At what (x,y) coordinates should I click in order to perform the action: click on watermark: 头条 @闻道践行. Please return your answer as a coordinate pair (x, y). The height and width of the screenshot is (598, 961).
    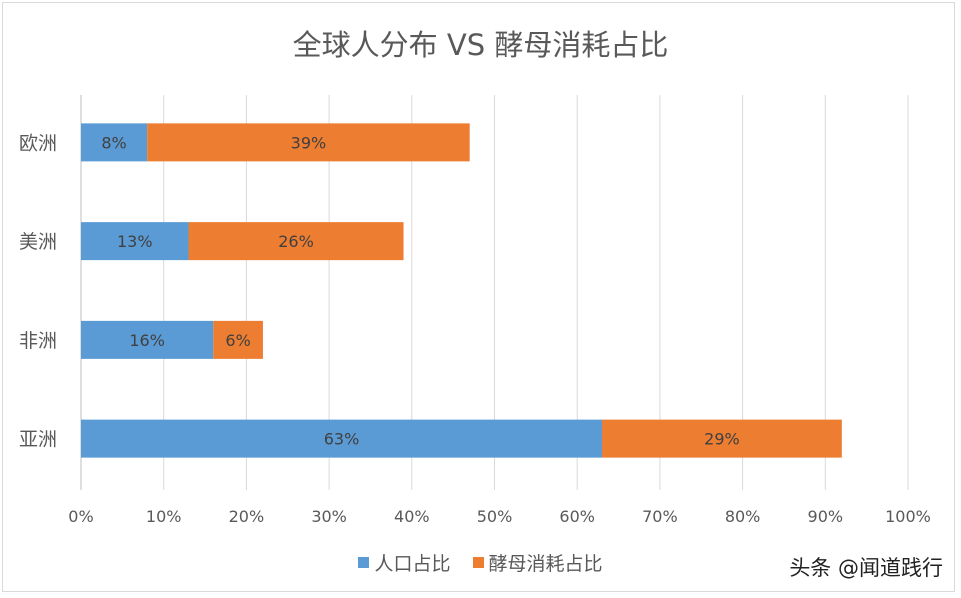
    Looking at the image, I should click on (866, 568).